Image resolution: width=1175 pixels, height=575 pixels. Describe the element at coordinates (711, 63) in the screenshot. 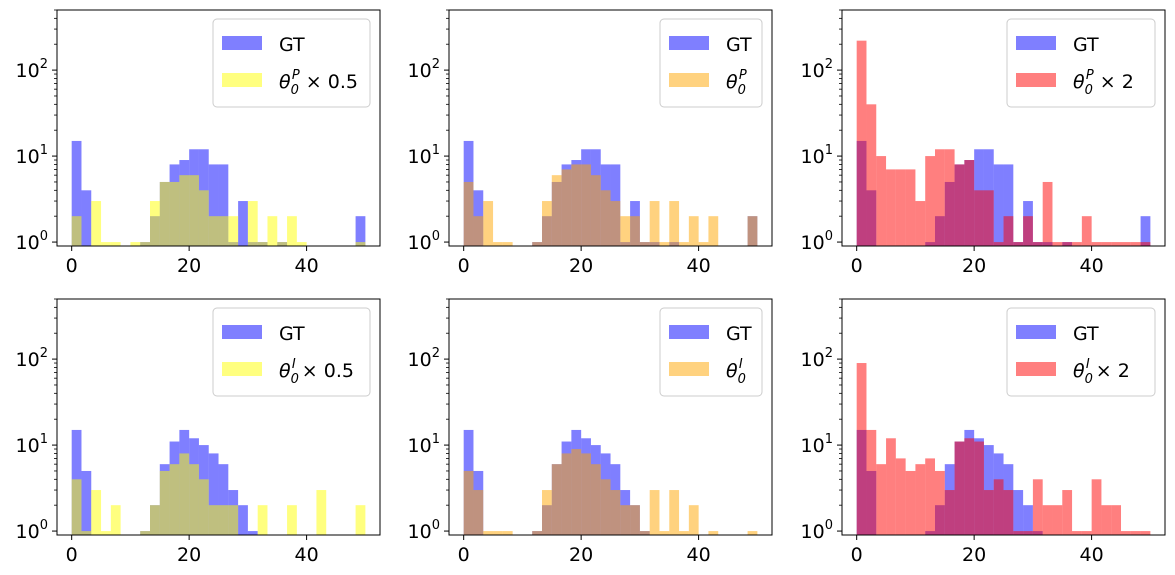

I see `legend: GT θ0P` at that location.